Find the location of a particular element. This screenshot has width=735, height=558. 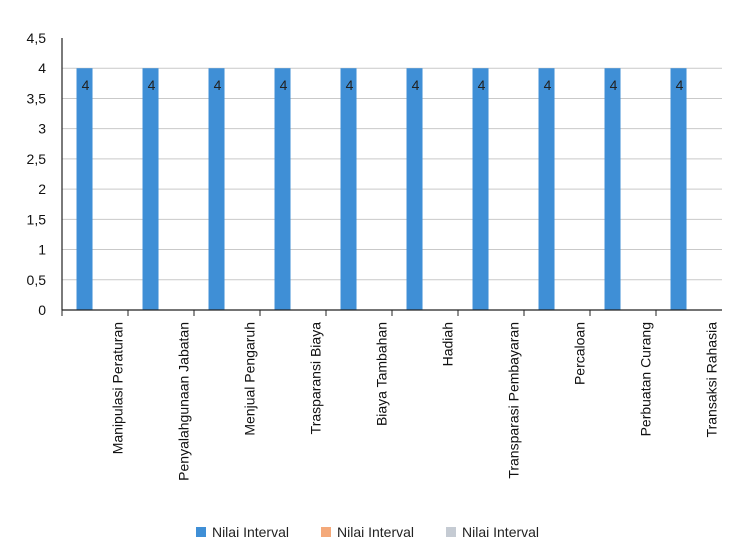

x-tick-label: Trasparansi Biaya is located at coordinates (316, 378).